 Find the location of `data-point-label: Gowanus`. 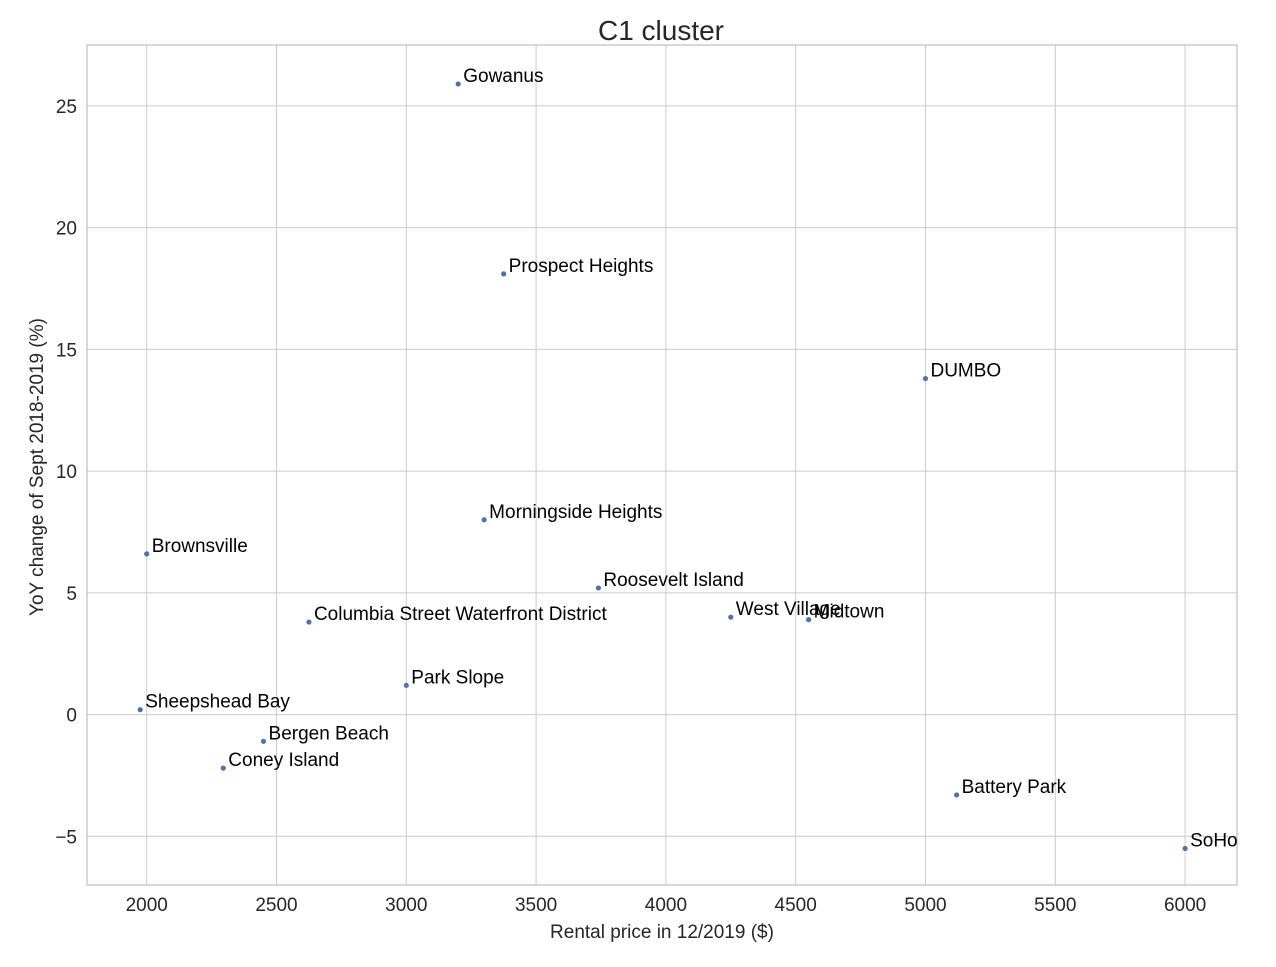

data-point-label: Gowanus is located at coordinates (503, 76).